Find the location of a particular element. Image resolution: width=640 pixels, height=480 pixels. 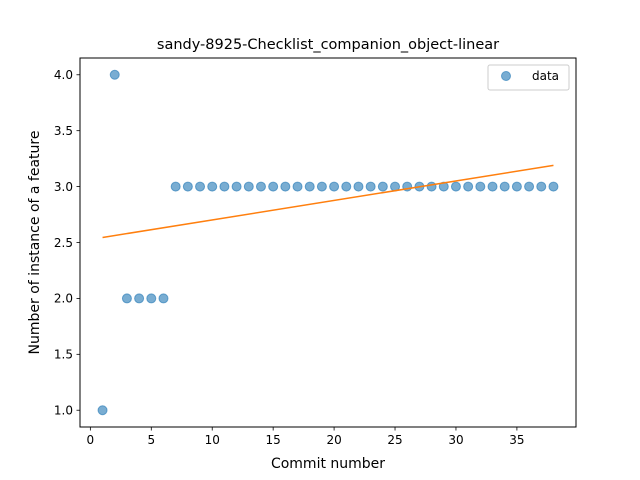

y-axis-label: Number of instance of a feature is located at coordinates (35, 243).